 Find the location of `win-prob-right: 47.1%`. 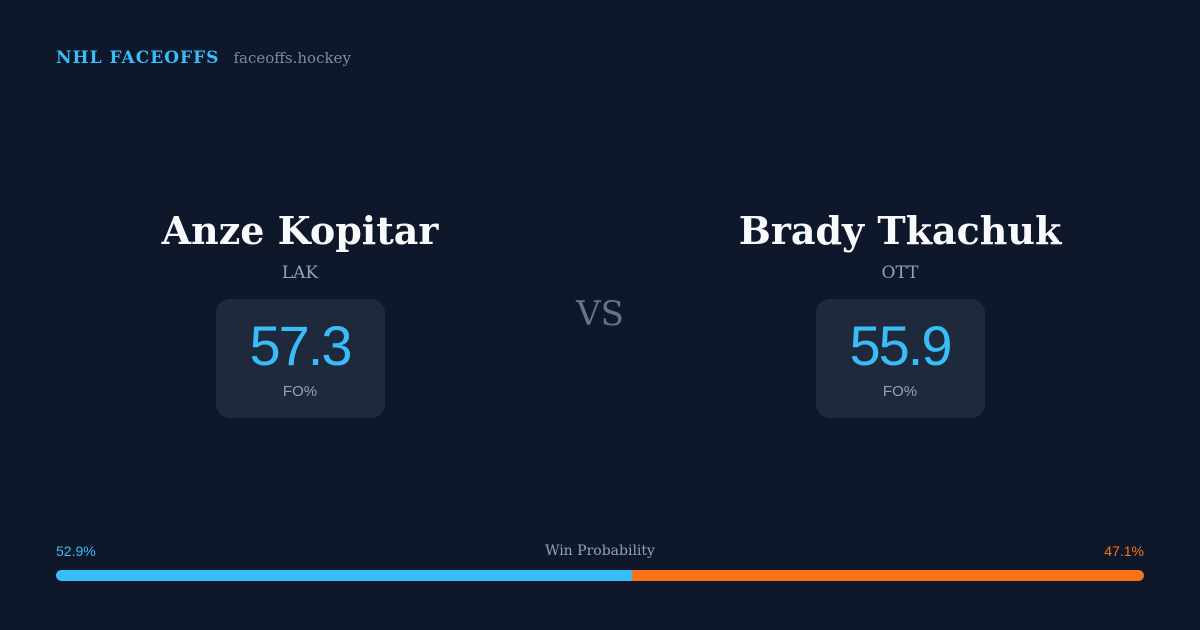

win-prob-right: 47.1% is located at coordinates (1124, 551).